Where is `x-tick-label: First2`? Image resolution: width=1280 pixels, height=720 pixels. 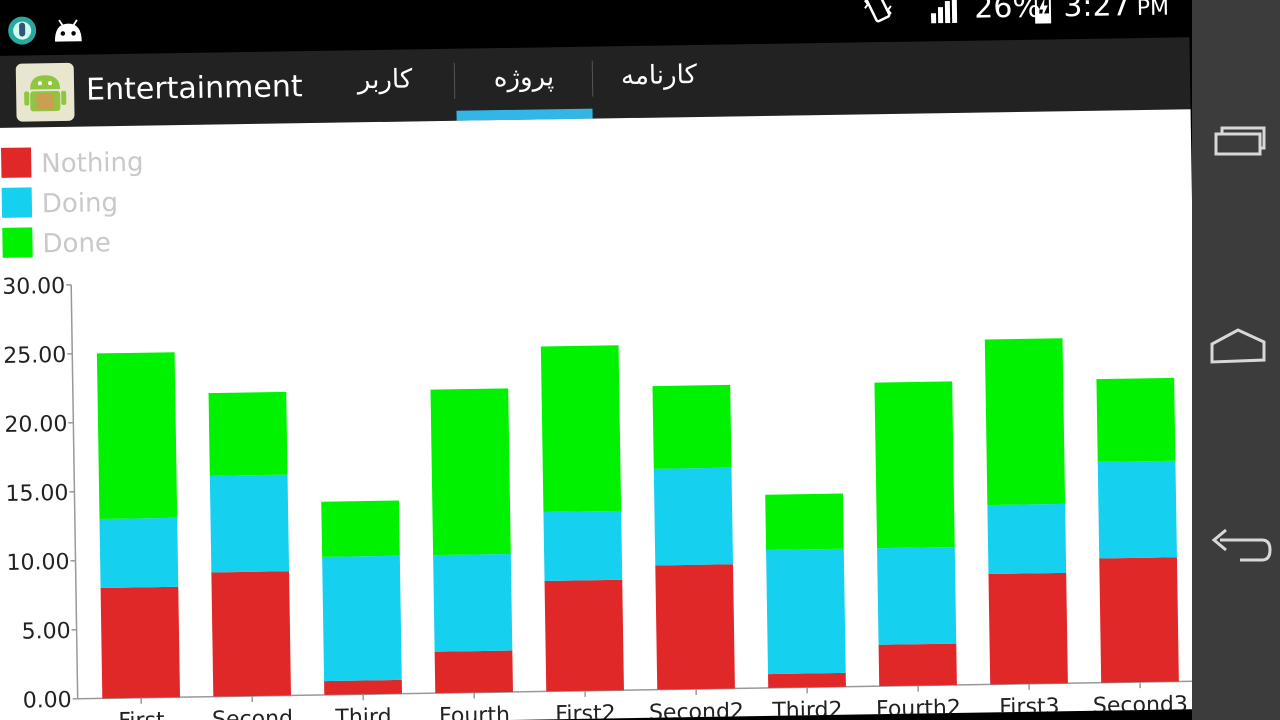 x-tick-label: First2 is located at coordinates (585, 710).